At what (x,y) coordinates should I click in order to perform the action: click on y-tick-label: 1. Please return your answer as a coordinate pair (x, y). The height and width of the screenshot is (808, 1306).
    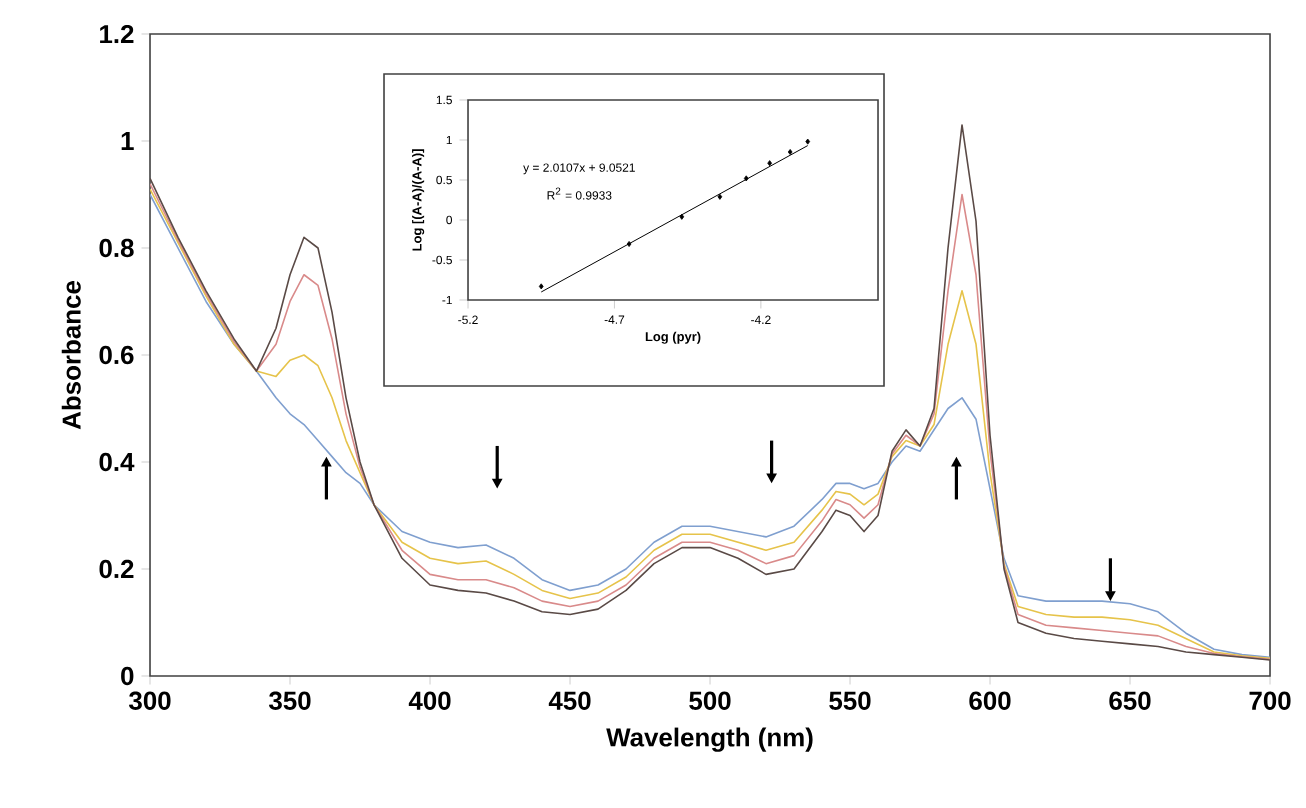
    Looking at the image, I should click on (127, 141).